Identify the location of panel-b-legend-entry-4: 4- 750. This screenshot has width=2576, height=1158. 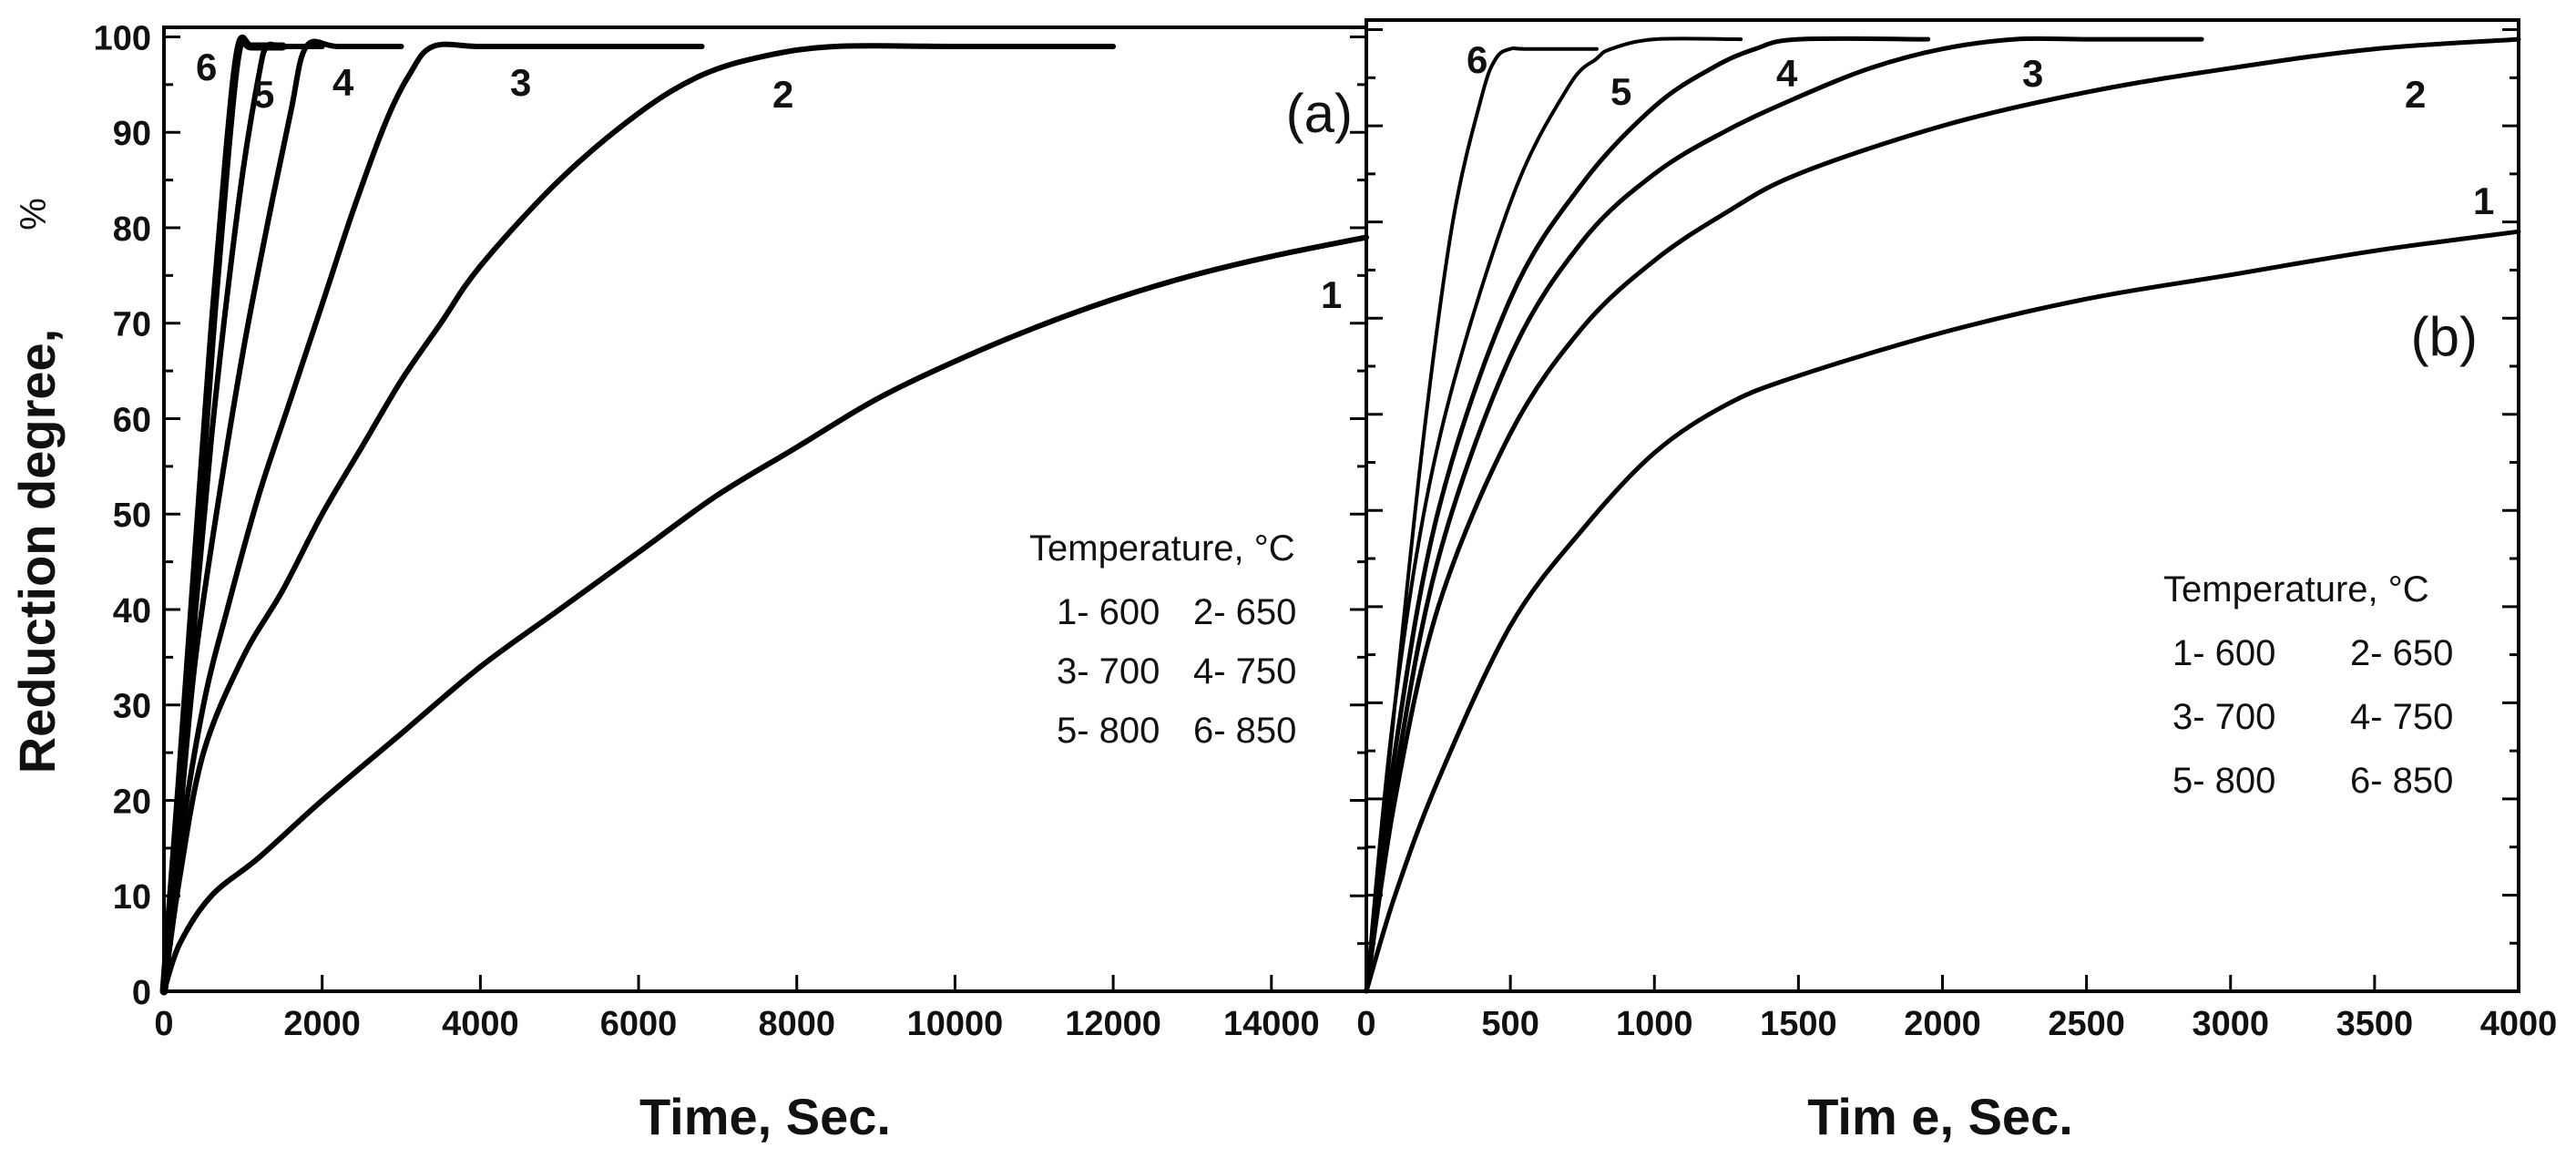
(2401, 717).